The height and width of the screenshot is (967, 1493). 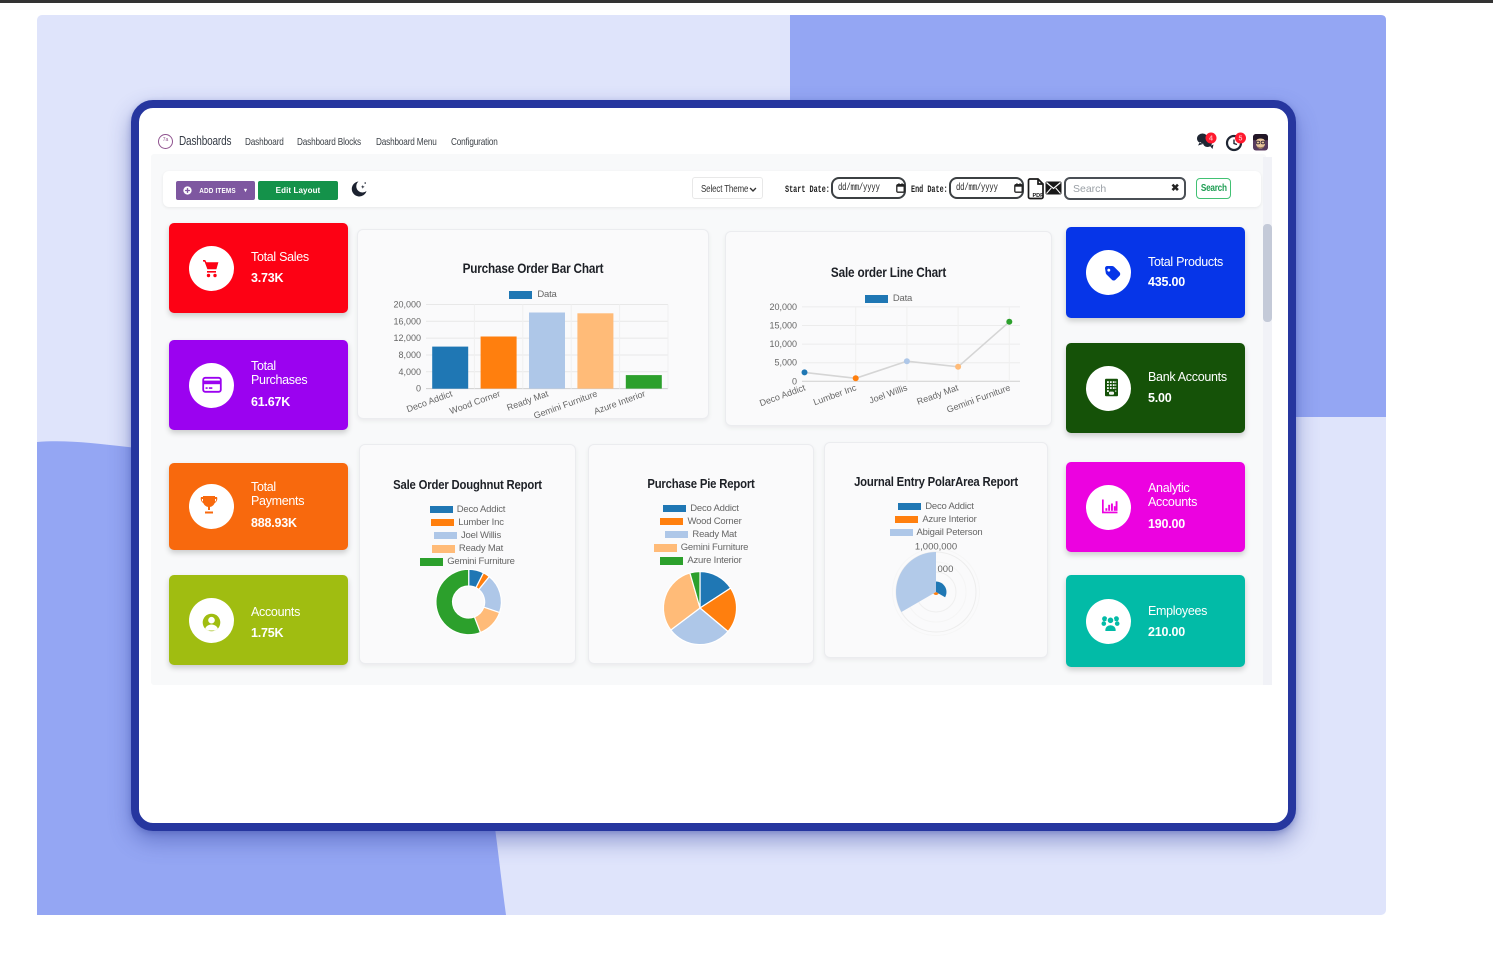 I want to click on svg-text: 4, so click(x=1211, y=139).